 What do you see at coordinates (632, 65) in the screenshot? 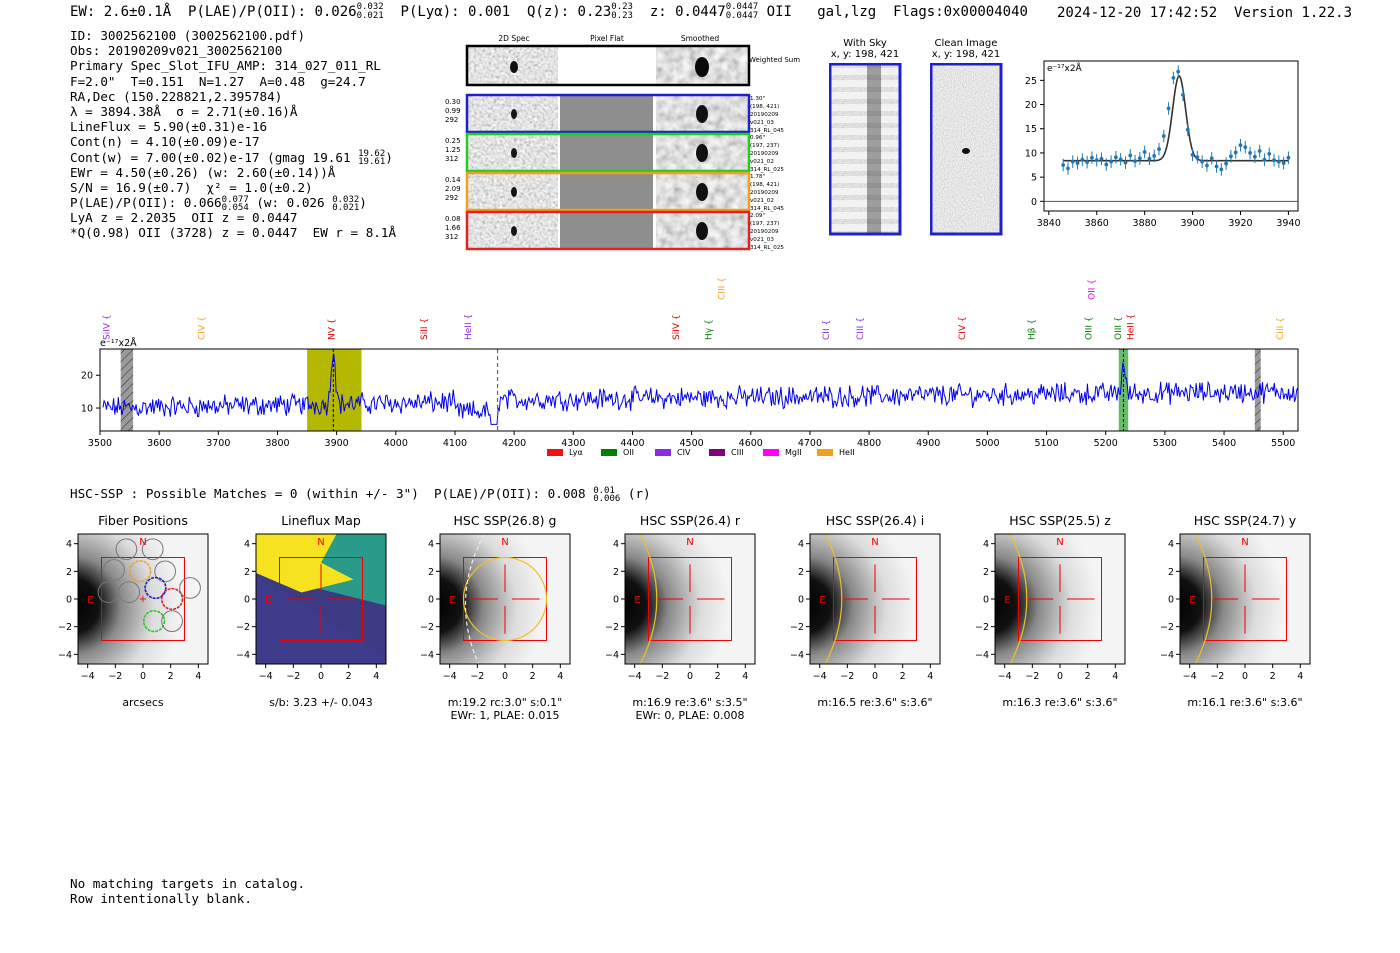
I see `weighted-sum-row: Weighted Sum` at bounding box center [632, 65].